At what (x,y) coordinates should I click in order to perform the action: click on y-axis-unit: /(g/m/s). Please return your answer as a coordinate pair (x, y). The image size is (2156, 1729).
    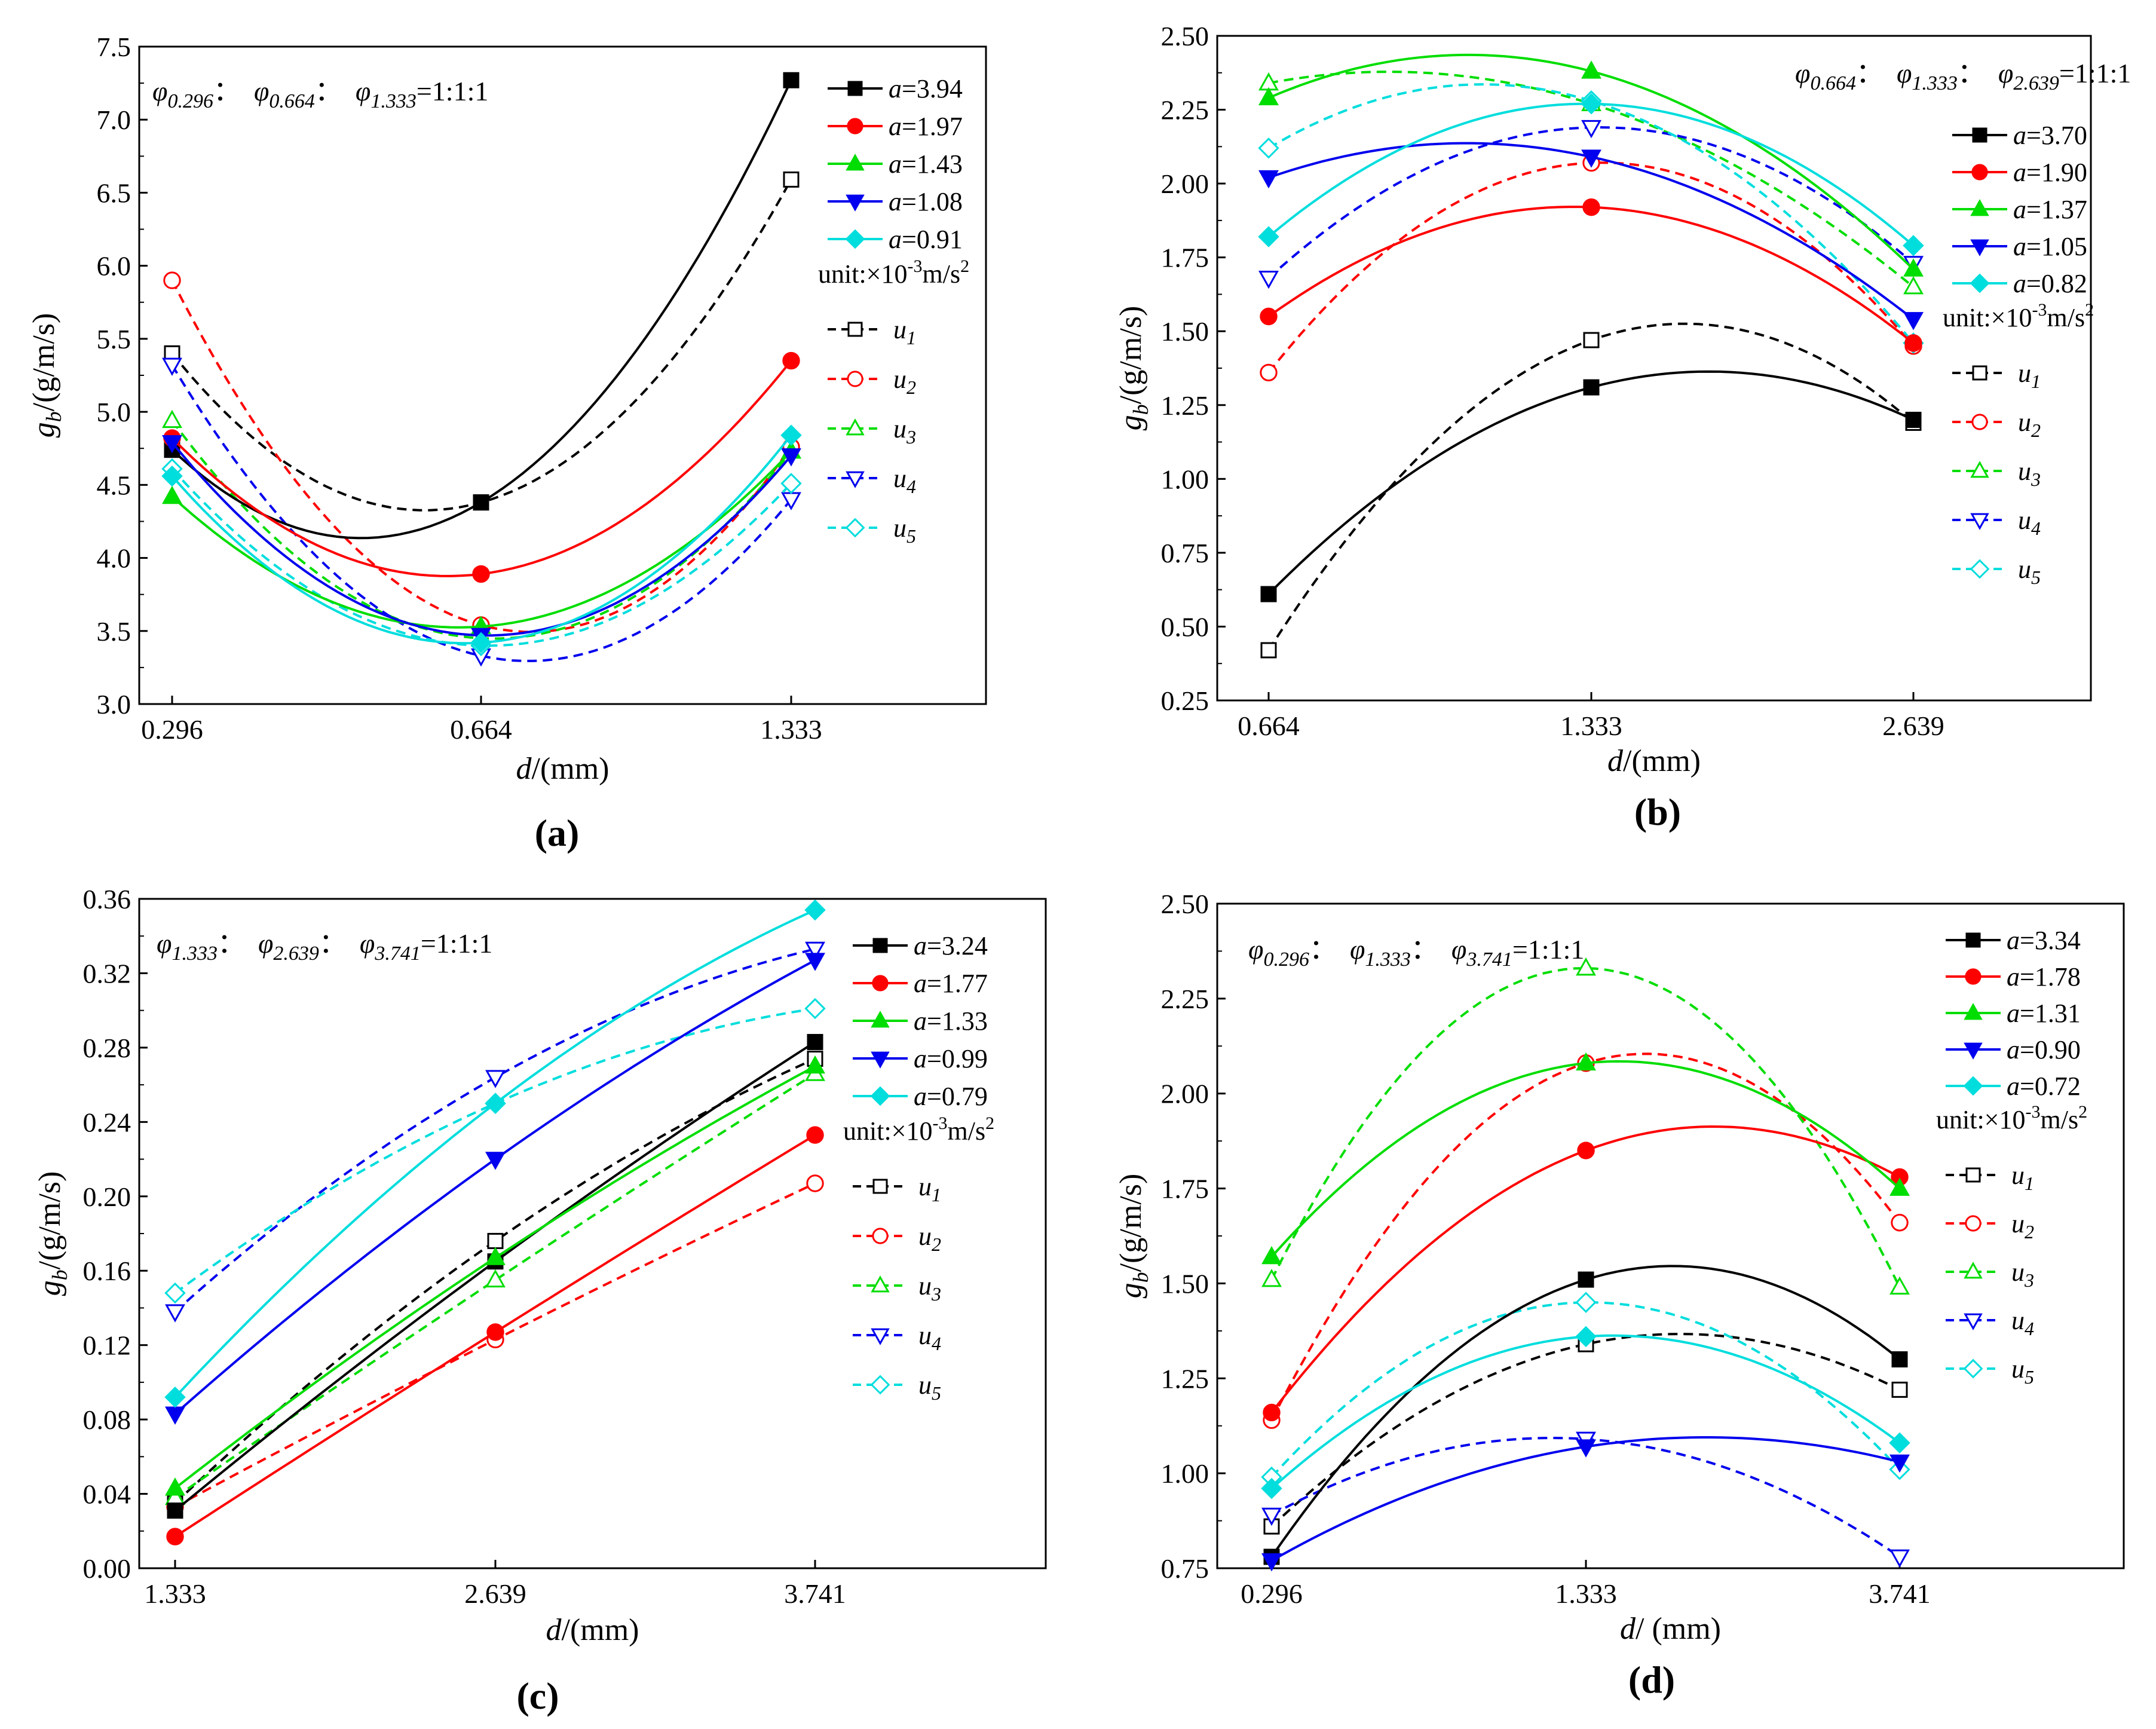
    Looking at the image, I should click on (44, 362).